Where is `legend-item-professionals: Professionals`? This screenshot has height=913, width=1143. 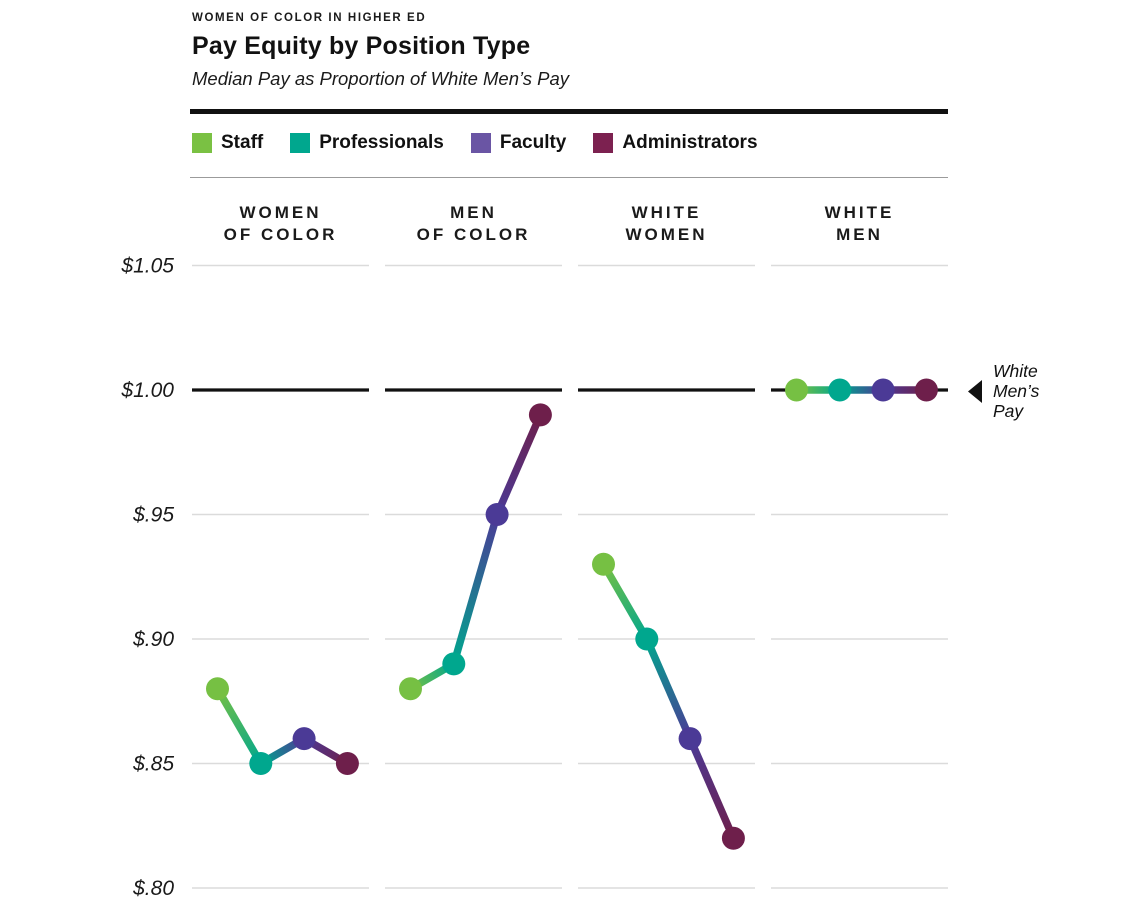 legend-item-professionals: Professionals is located at coordinates (367, 143).